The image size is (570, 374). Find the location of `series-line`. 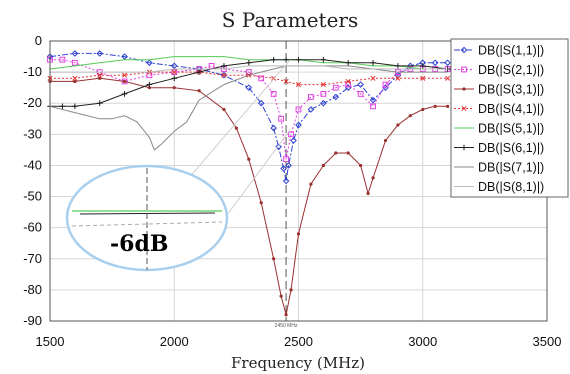

series-line is located at coordinates (249, 78).